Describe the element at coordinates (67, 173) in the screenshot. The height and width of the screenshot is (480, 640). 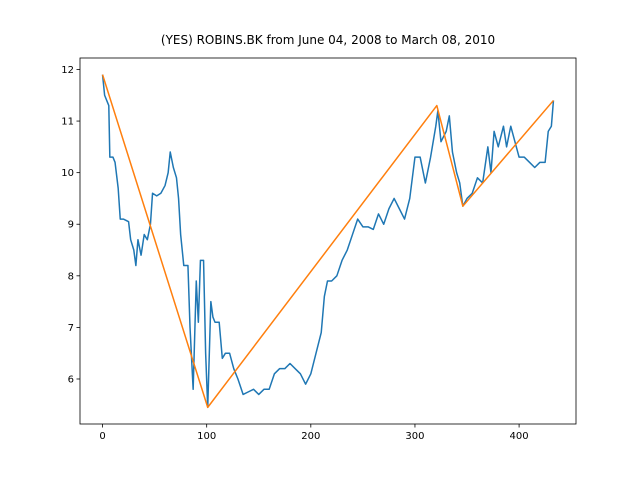
I see `y-tick-label: 10` at that location.